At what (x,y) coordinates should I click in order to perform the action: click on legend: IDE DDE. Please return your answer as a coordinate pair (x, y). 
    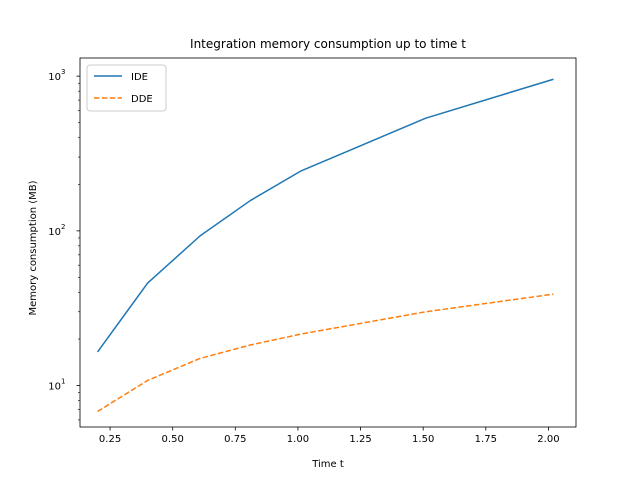
    Looking at the image, I should click on (126, 88).